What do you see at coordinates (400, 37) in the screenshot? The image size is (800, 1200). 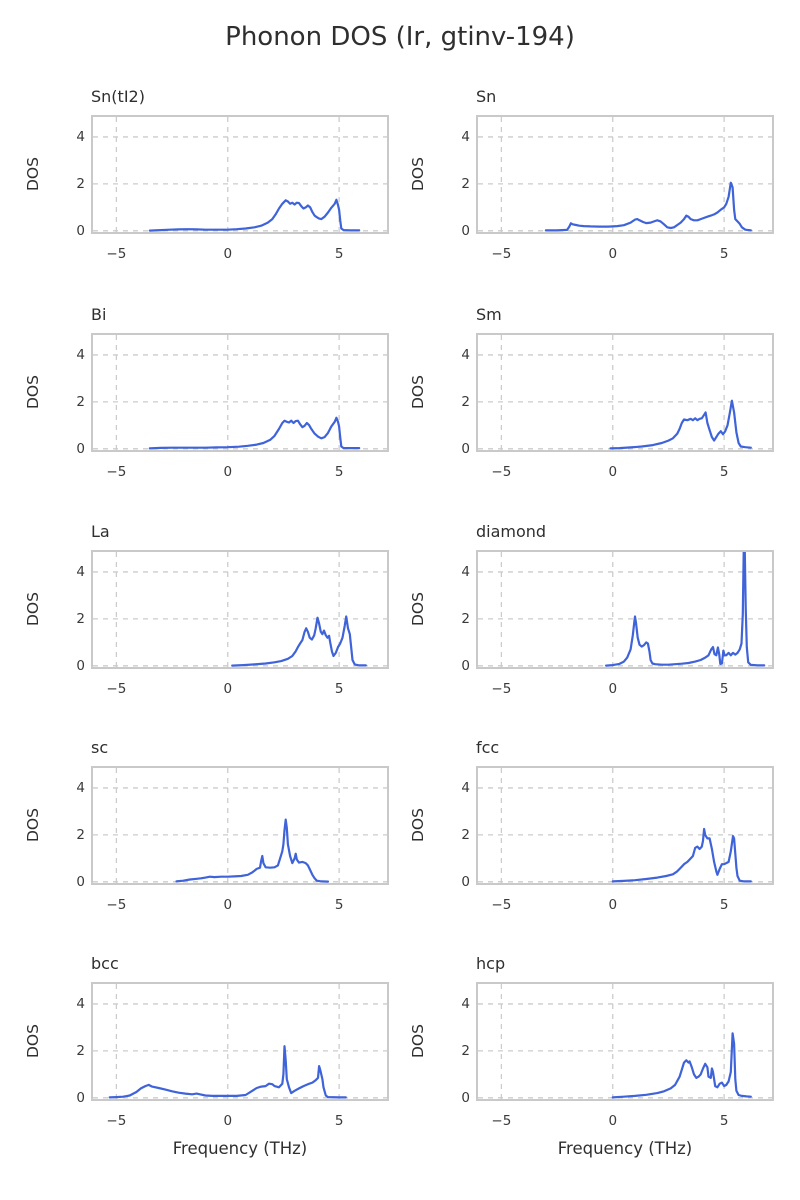 I see `figure-title: Phonon DOS (Ir, gtinv-194)` at bounding box center [400, 37].